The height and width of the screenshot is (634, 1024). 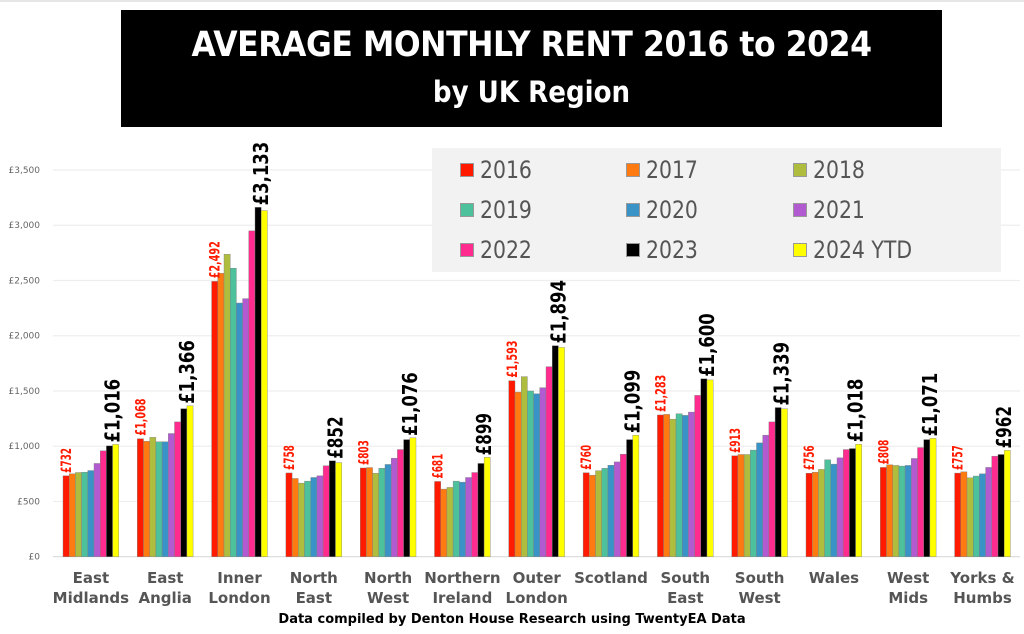 What do you see at coordinates (908, 598) in the screenshot?
I see `category-label-line: Mids` at bounding box center [908, 598].